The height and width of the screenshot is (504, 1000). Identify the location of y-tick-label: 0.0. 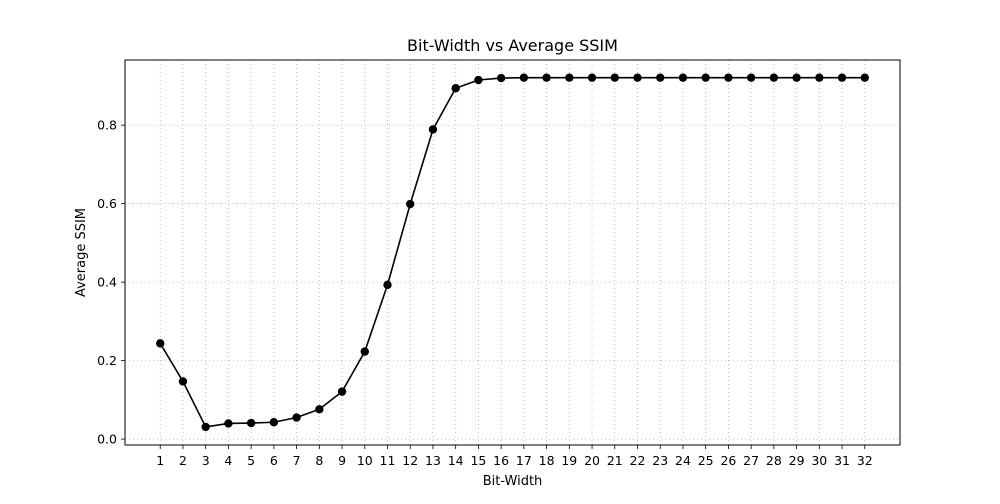
(107, 439).